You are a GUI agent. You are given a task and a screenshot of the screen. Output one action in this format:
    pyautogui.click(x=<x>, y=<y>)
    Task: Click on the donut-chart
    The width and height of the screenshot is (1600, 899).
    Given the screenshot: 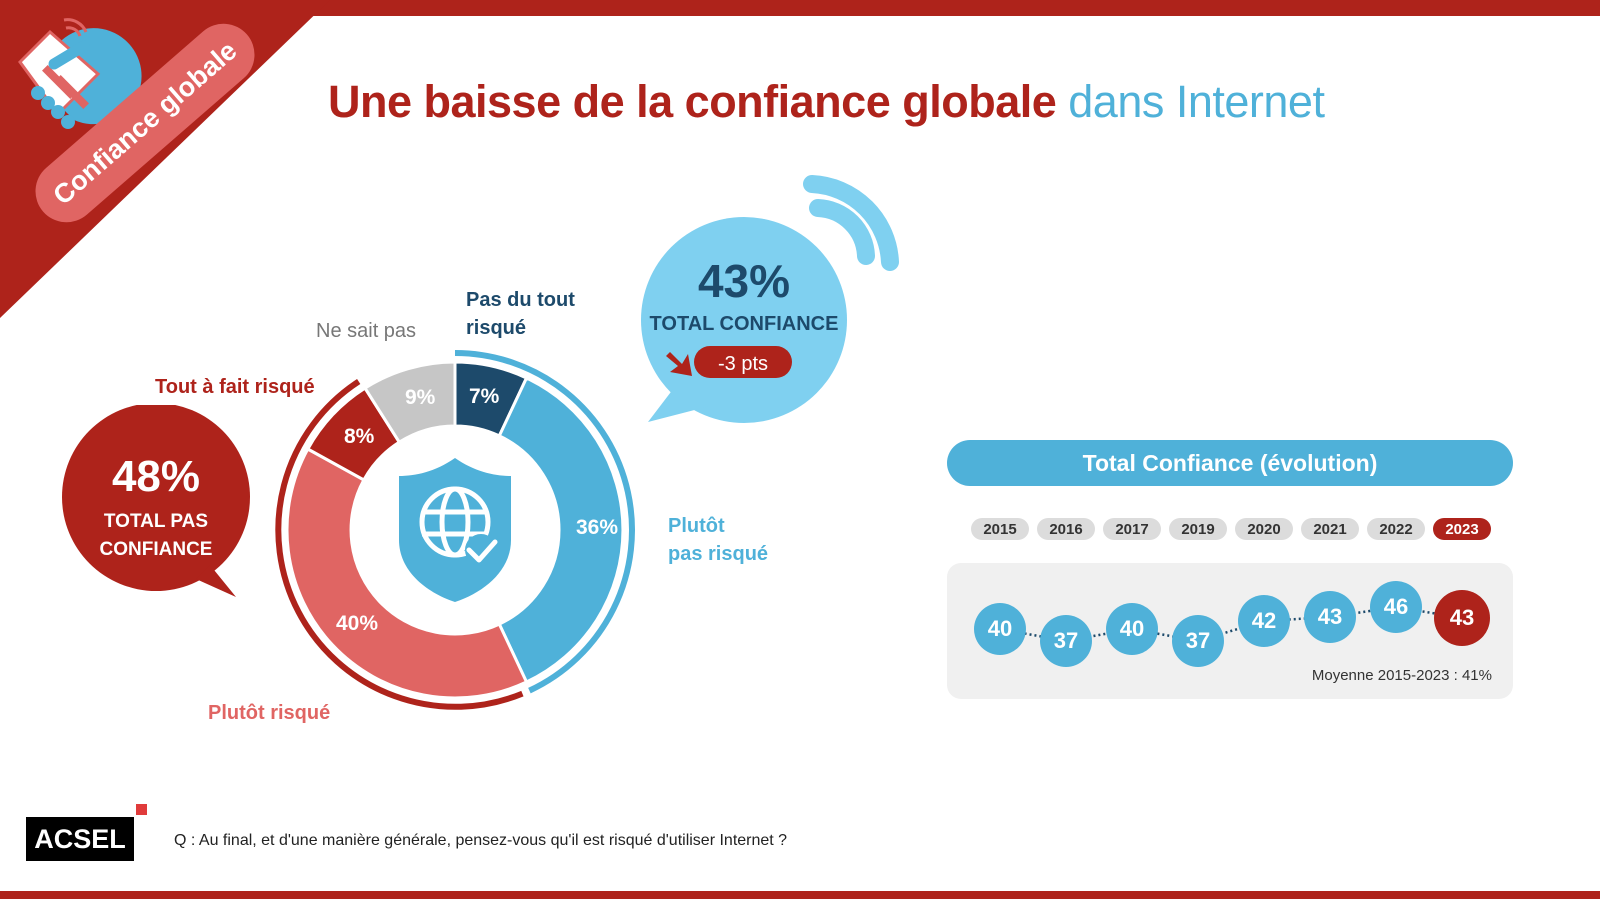 What is the action you would take?
    pyautogui.click(x=455, y=530)
    